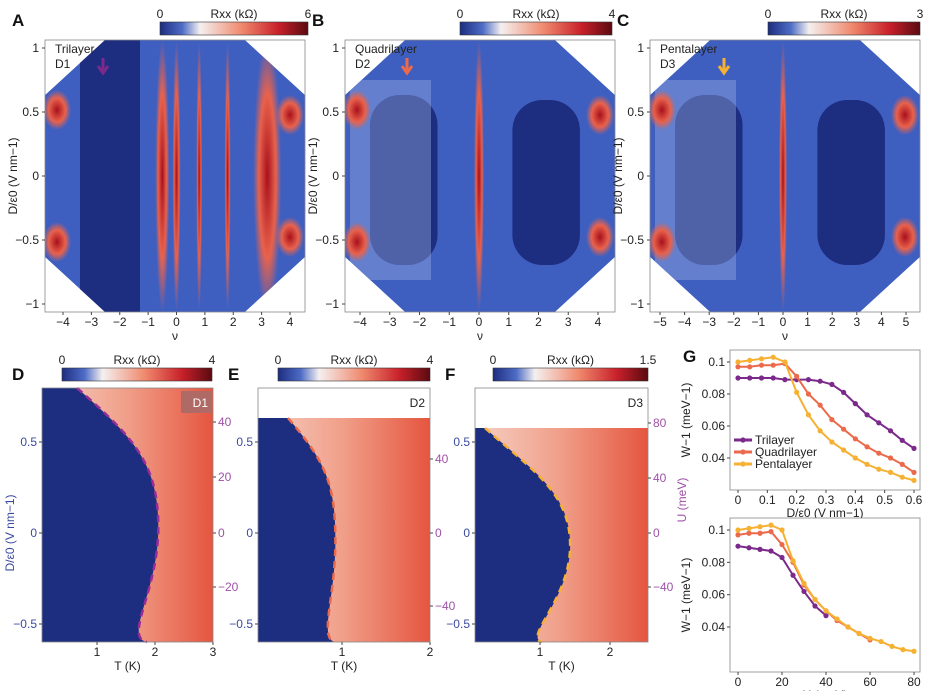 The image size is (944, 691). I want to click on colorbar-max-label: 6, so click(308, 14).